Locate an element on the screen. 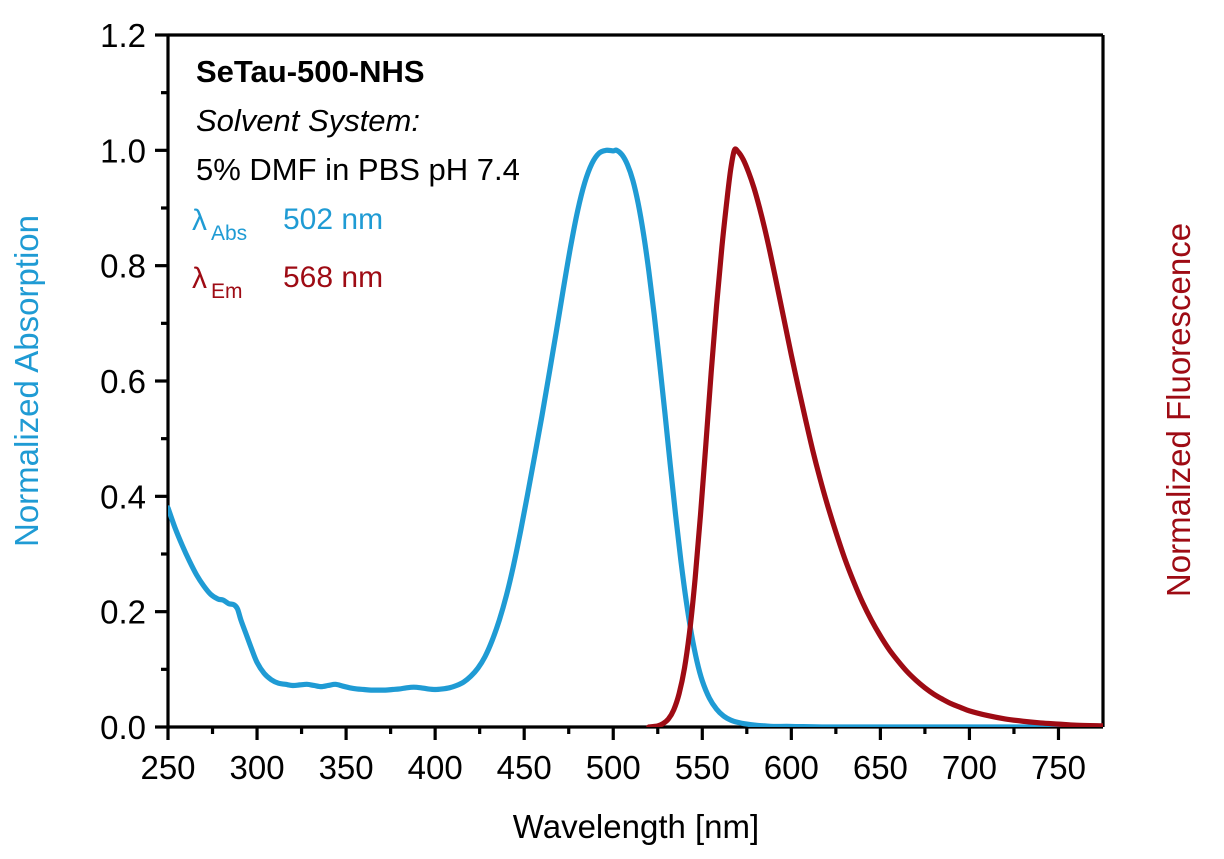 The width and height of the screenshot is (1224, 859). annotation-solvent-header: Solvent System: is located at coordinates (308, 120).